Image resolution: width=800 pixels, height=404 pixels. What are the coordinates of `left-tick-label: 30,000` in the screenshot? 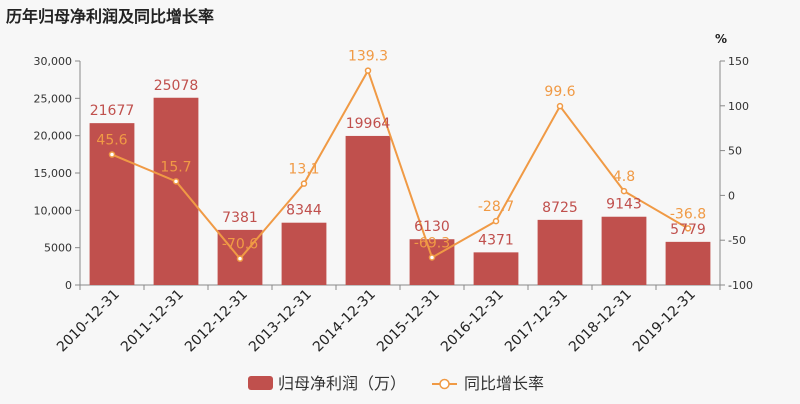 It's located at (53, 61).